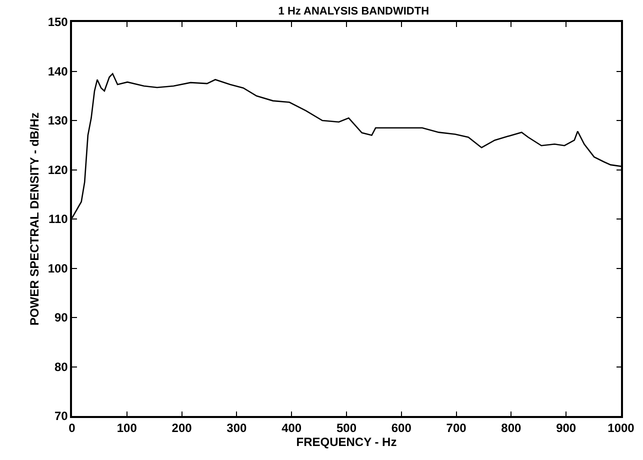 The height and width of the screenshot is (460, 643). I want to click on x-tick-label: 400, so click(292, 428).